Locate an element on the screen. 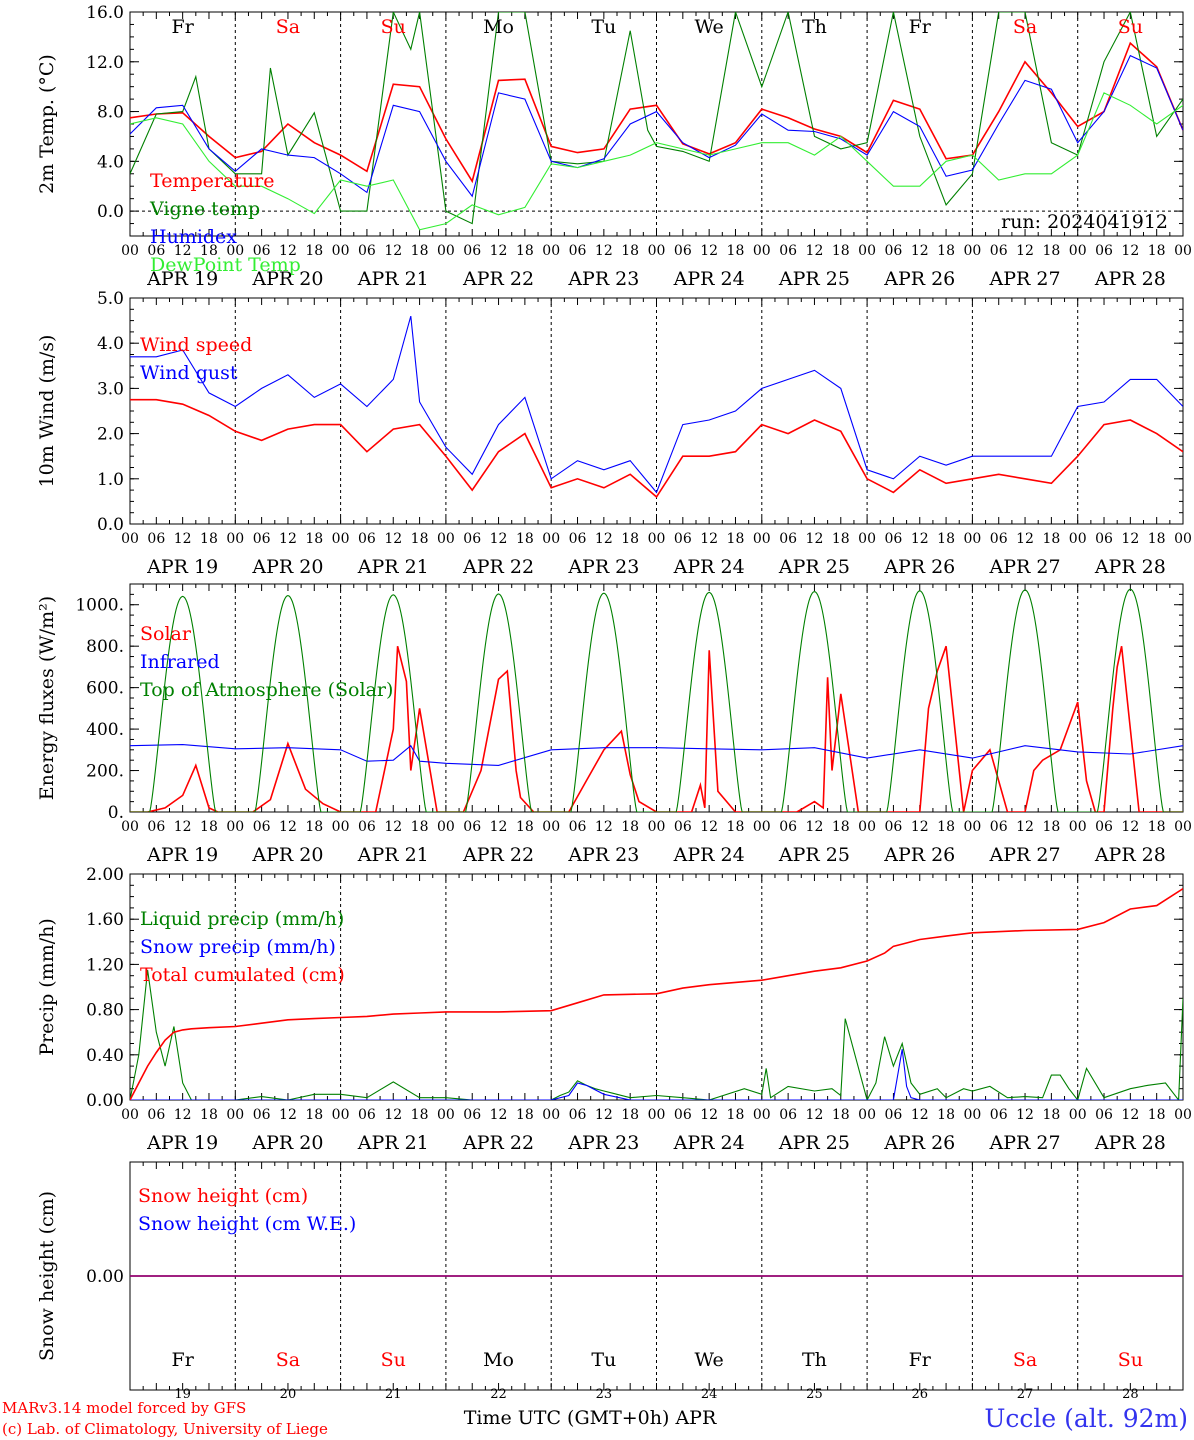  dow-label-top: Mo is located at coordinates (498, 27).